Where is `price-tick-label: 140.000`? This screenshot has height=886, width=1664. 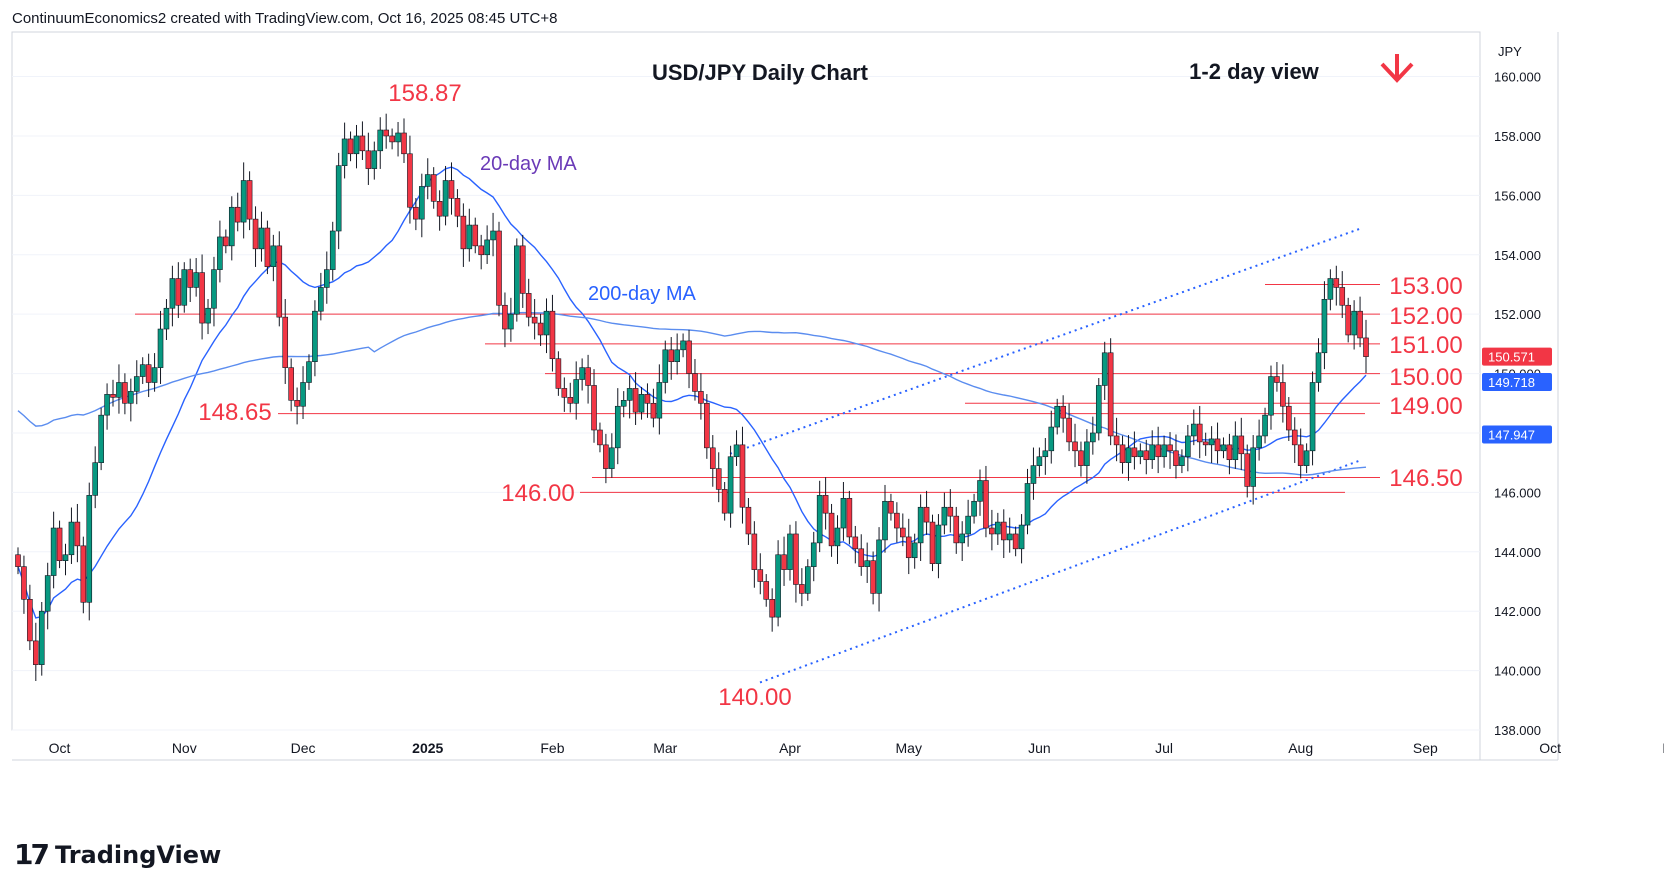
price-tick-label: 140.000 is located at coordinates (1517, 671).